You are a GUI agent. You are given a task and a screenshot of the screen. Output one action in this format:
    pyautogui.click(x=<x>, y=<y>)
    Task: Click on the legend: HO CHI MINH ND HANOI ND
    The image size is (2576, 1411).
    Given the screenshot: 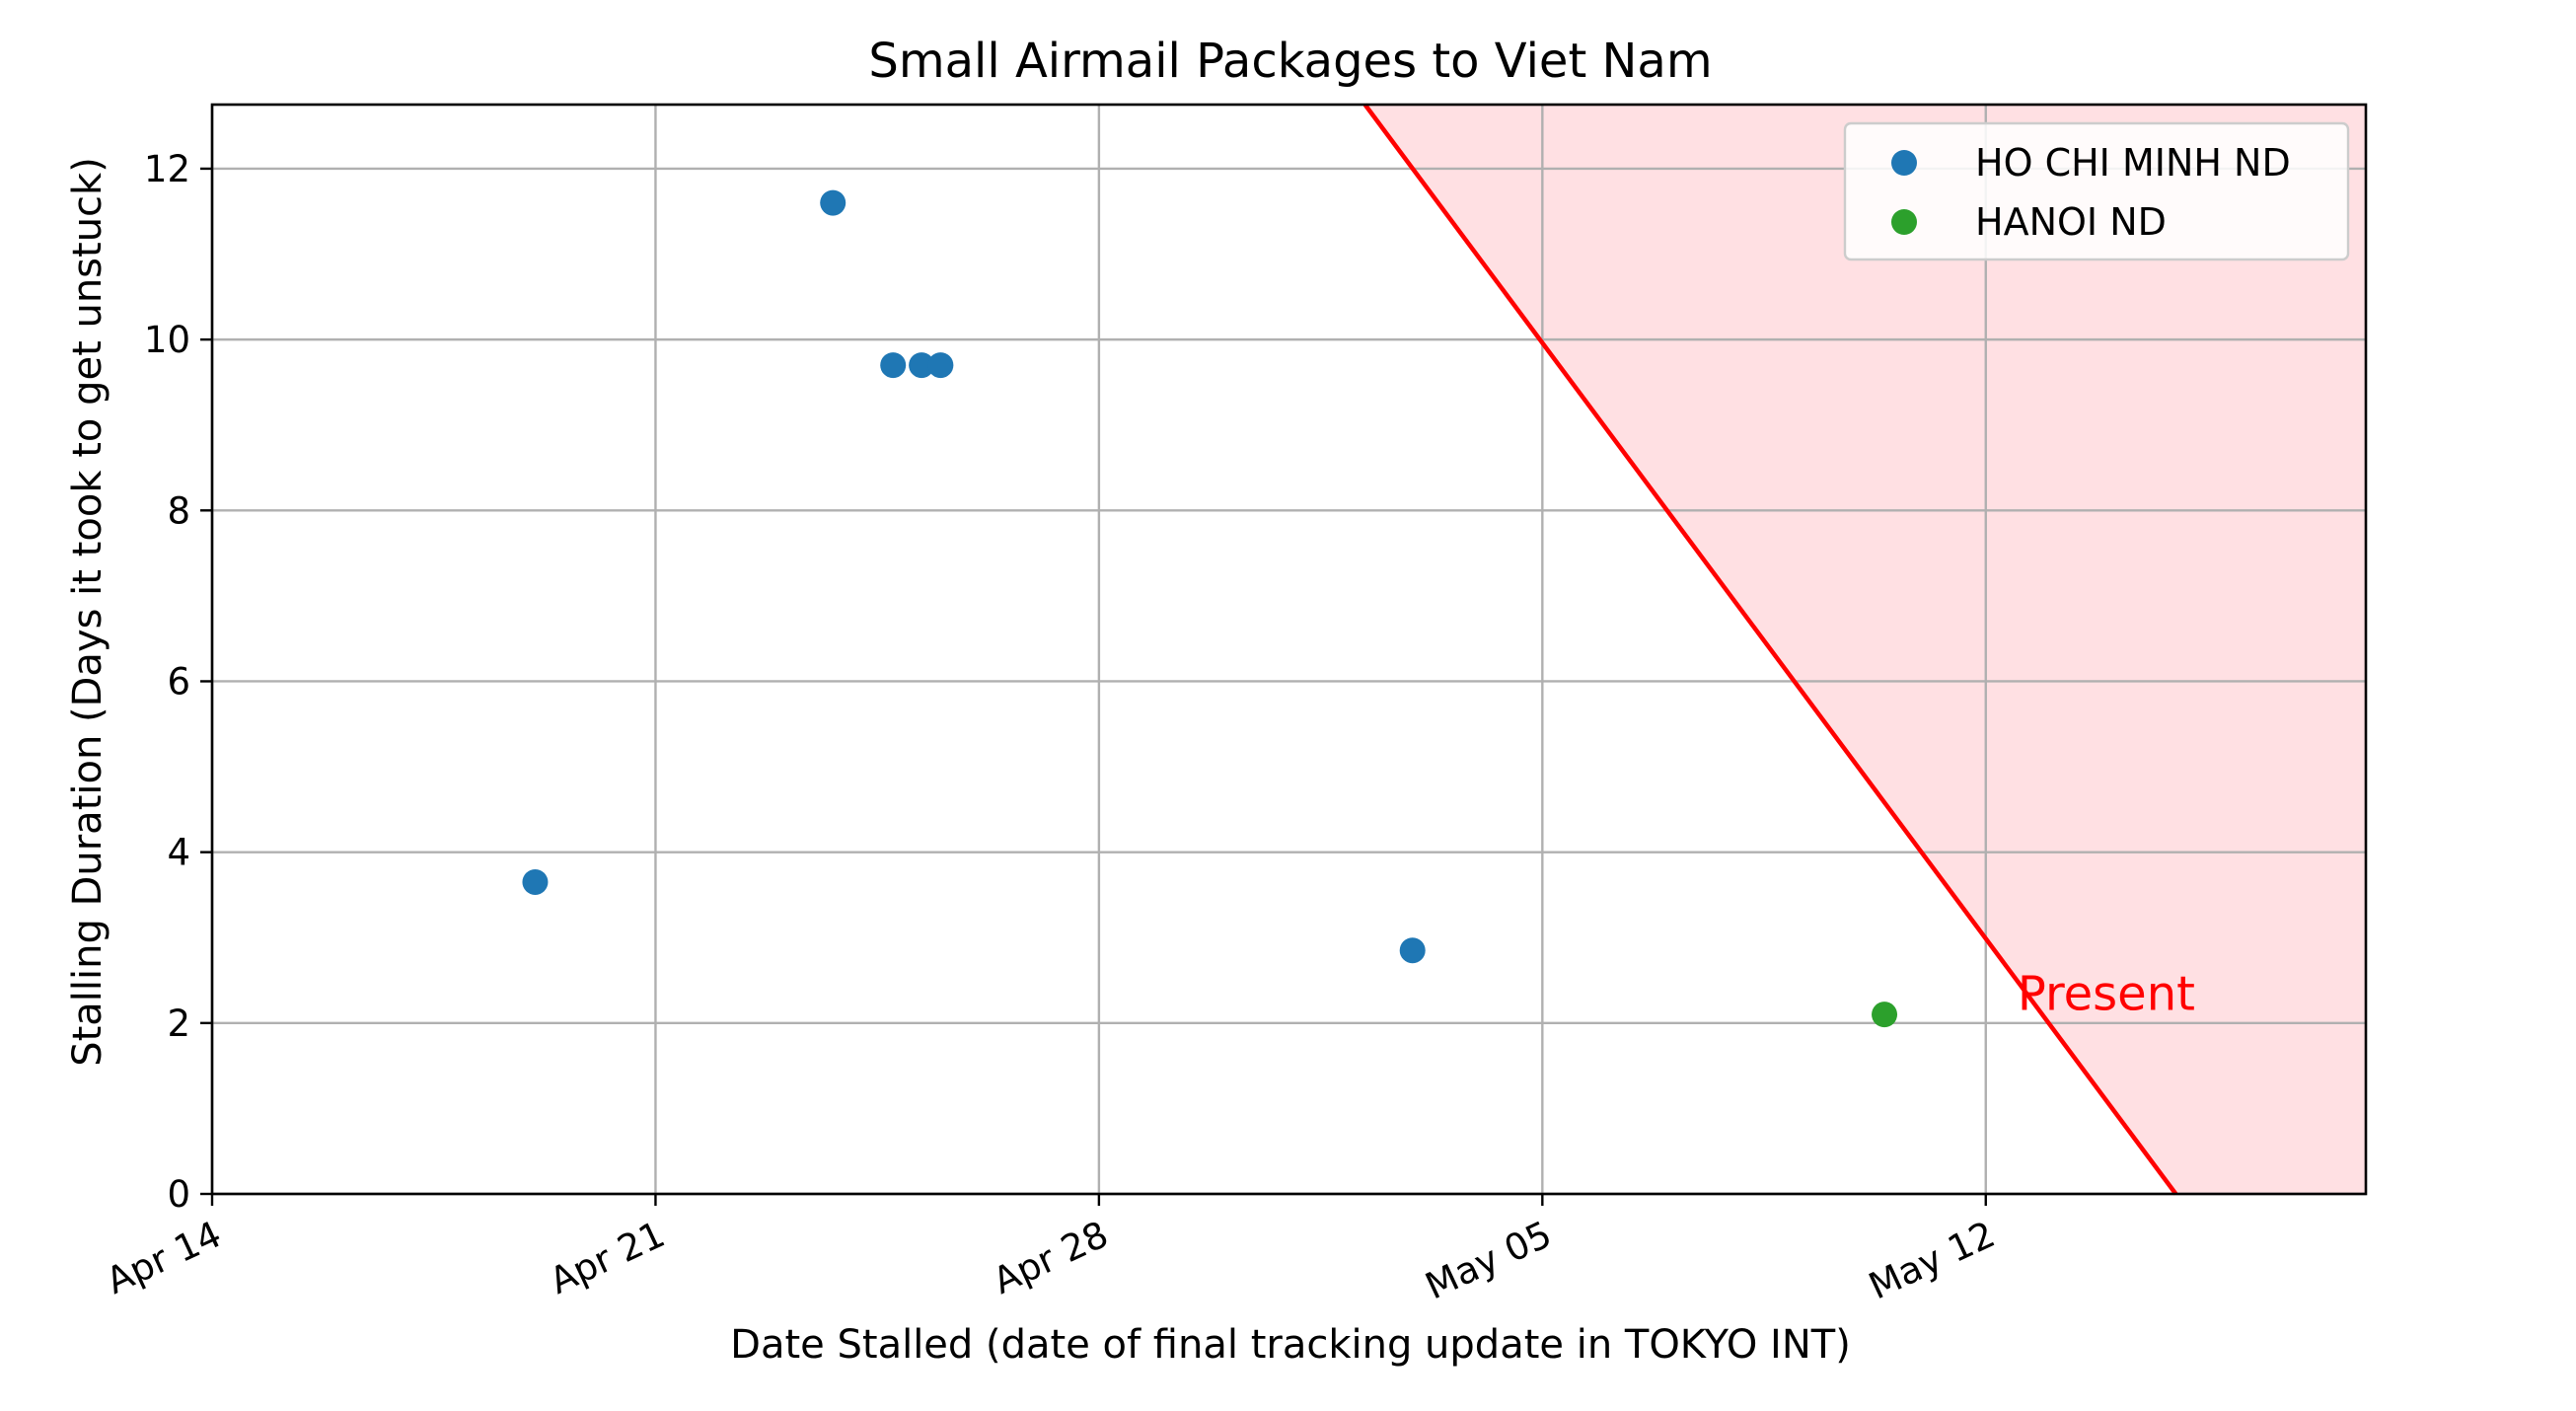 What is the action you would take?
    pyautogui.click(x=2096, y=191)
    